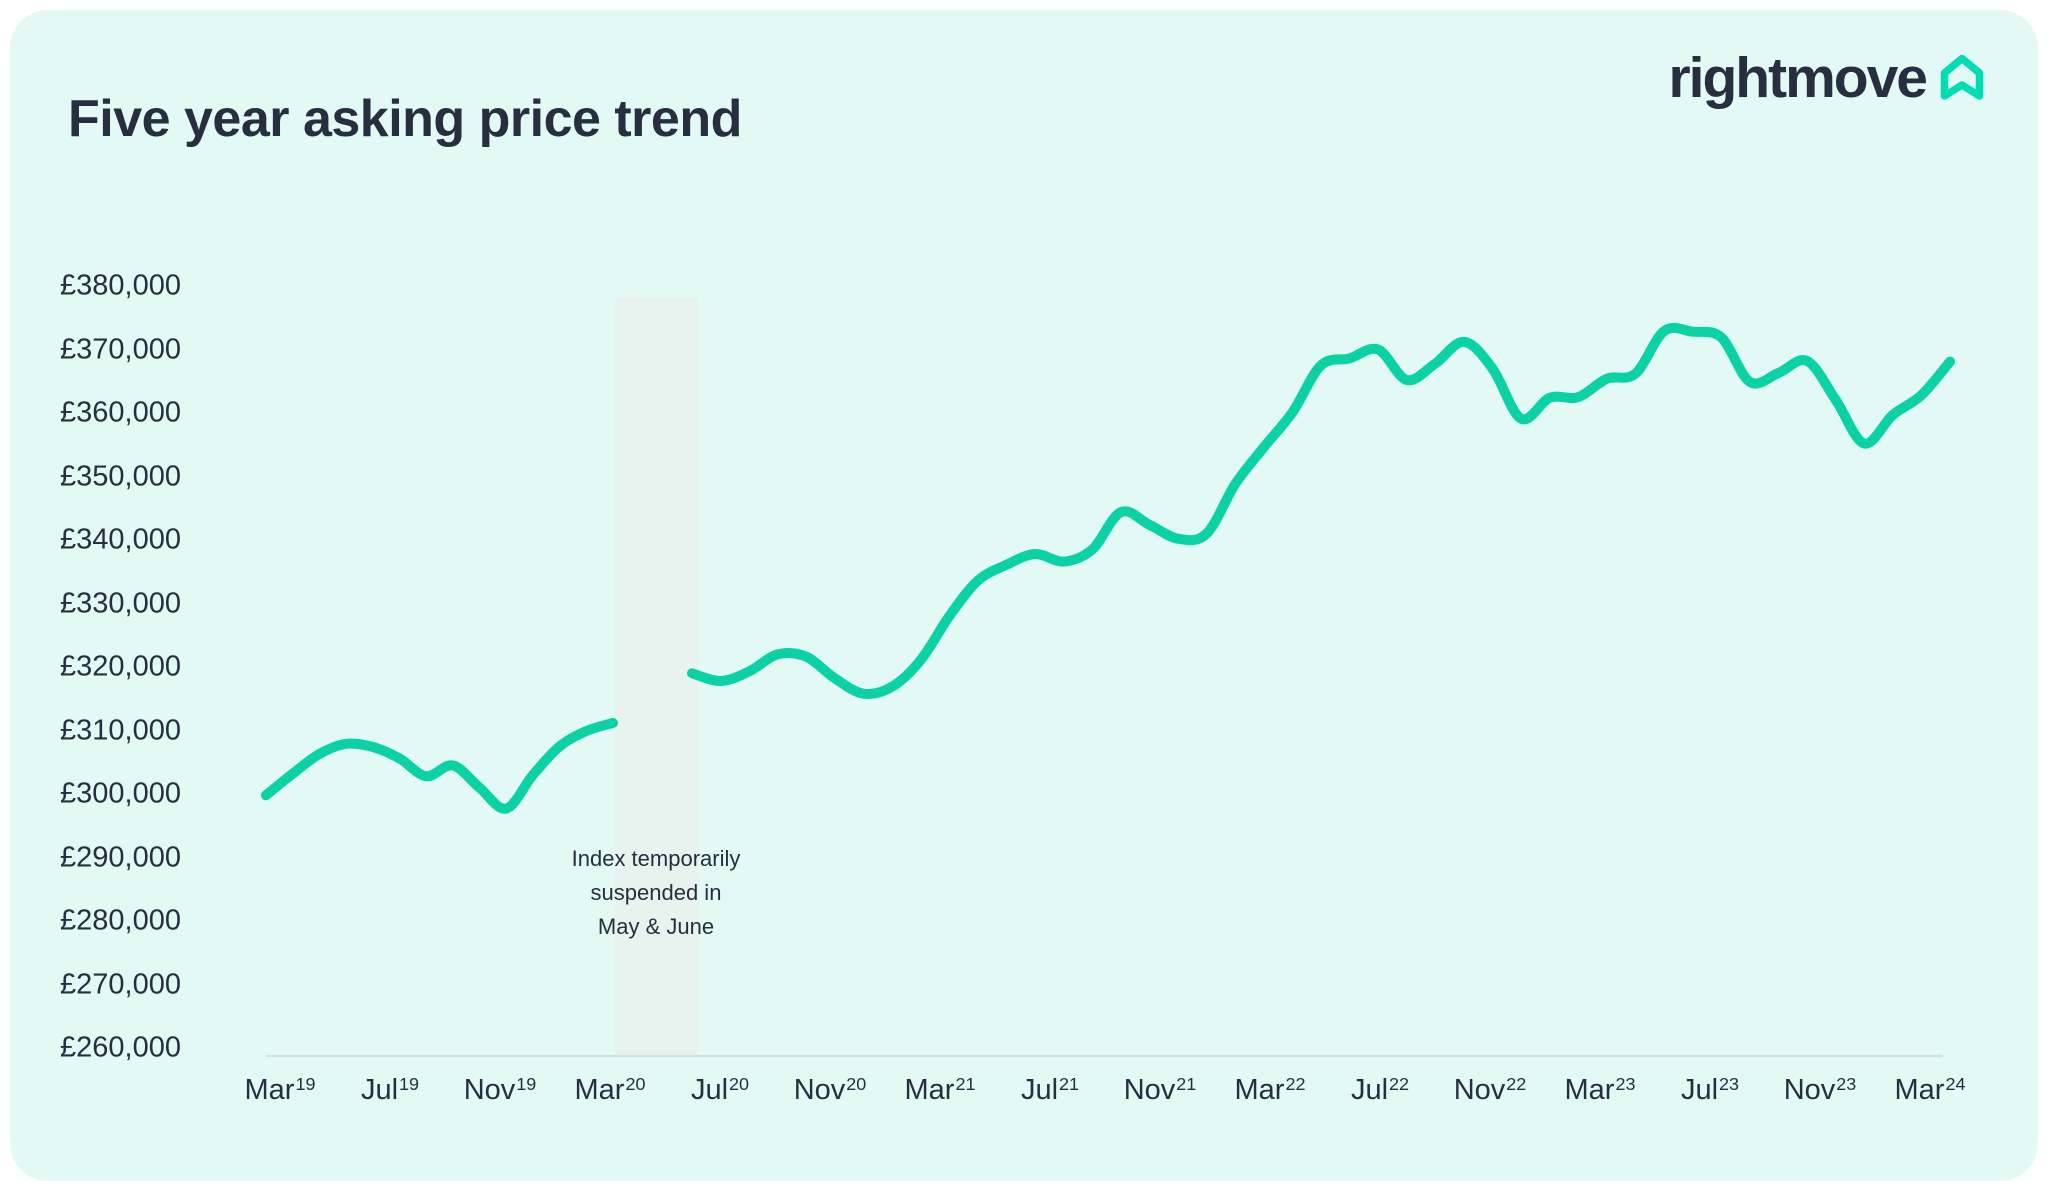  Describe the element at coordinates (1270, 1090) in the screenshot. I see `x-axis-tick-label: Mar22` at that location.